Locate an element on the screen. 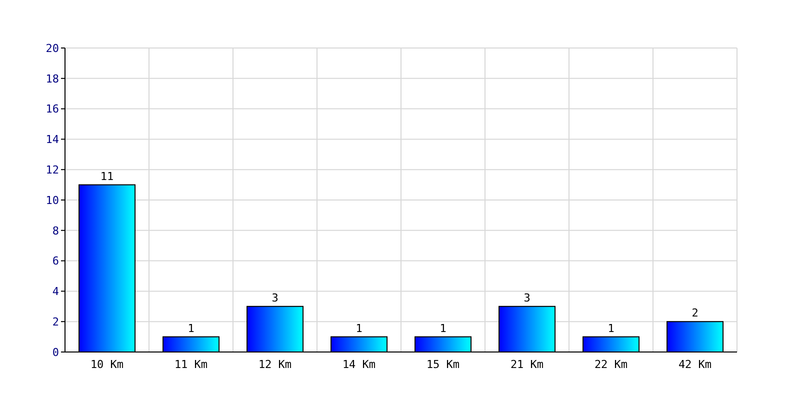  data-label: 2 is located at coordinates (695, 313).